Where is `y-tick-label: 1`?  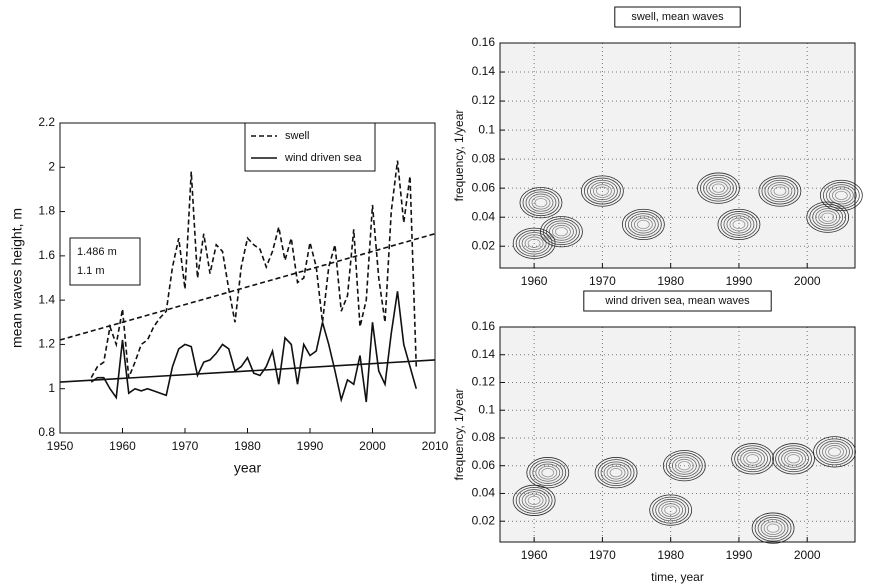
y-tick-label: 1 is located at coordinates (51, 388).